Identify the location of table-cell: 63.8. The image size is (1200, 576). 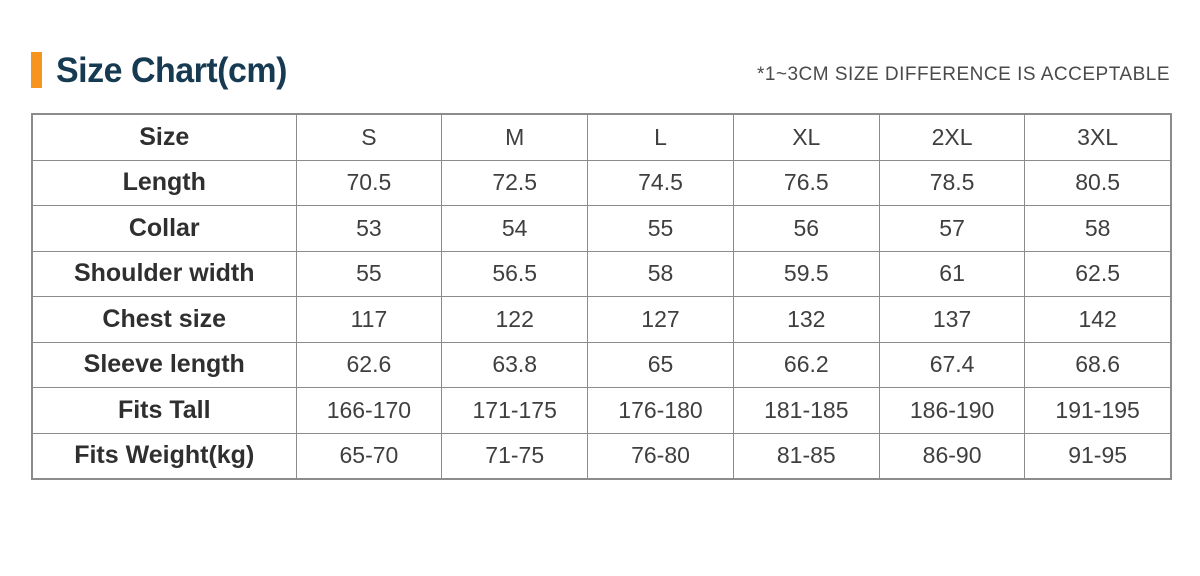
(515, 364).